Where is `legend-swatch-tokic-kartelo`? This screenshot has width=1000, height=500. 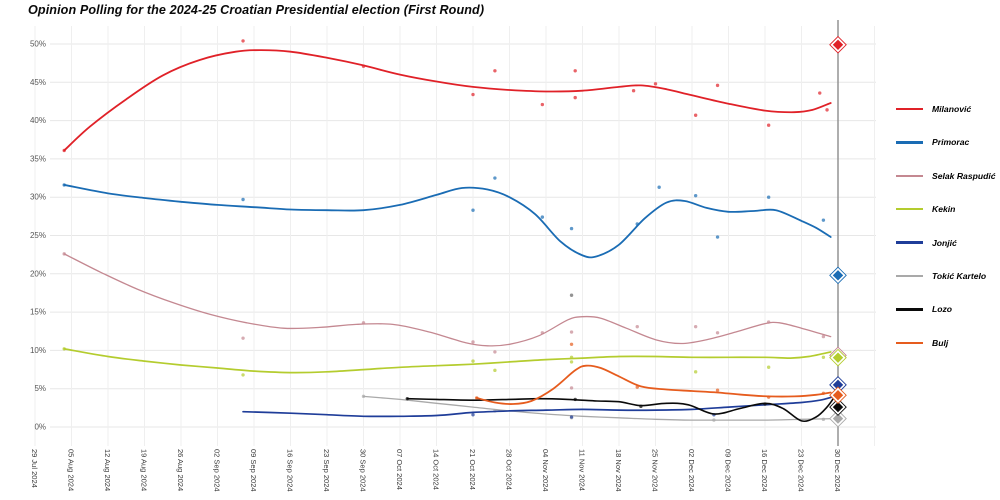
legend-swatch-tokic-kartelo is located at coordinates (909, 276).